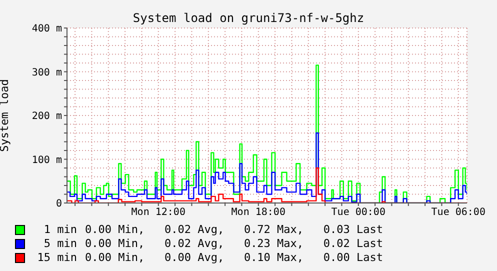  What do you see at coordinates (234, 244) in the screenshot?
I see `text: 0.00 Min, 0.02 Avg, 0.23 Max, 0.02 Last` at bounding box center [234, 244].